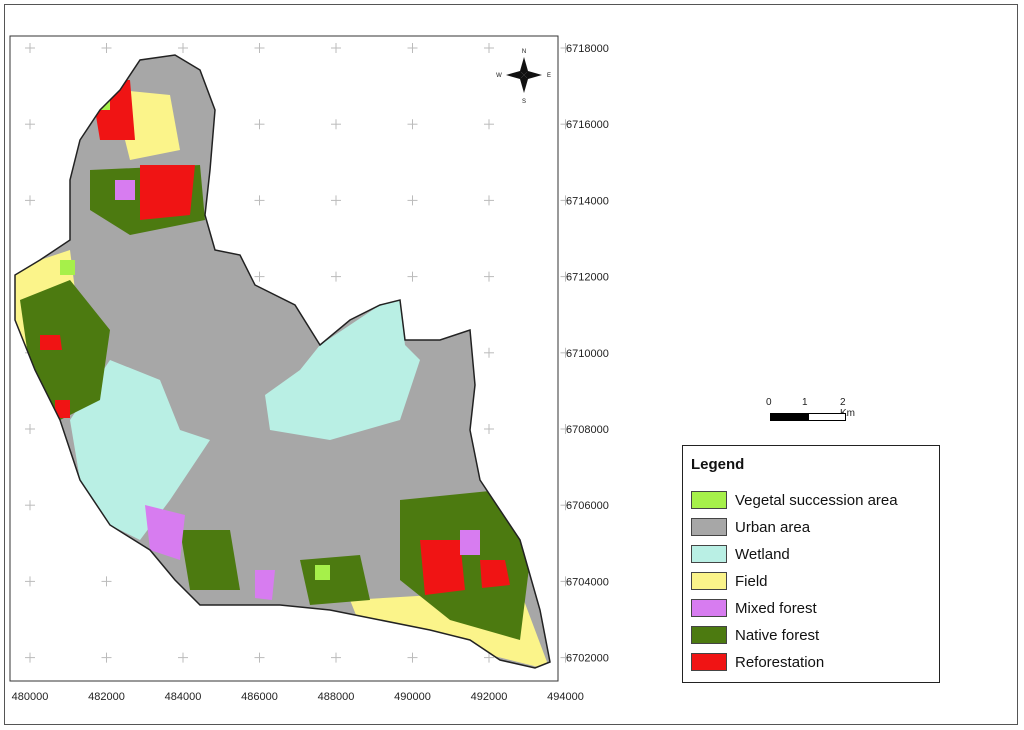  I want to click on north-arrow-icon: N S E W, so click(523, 77).